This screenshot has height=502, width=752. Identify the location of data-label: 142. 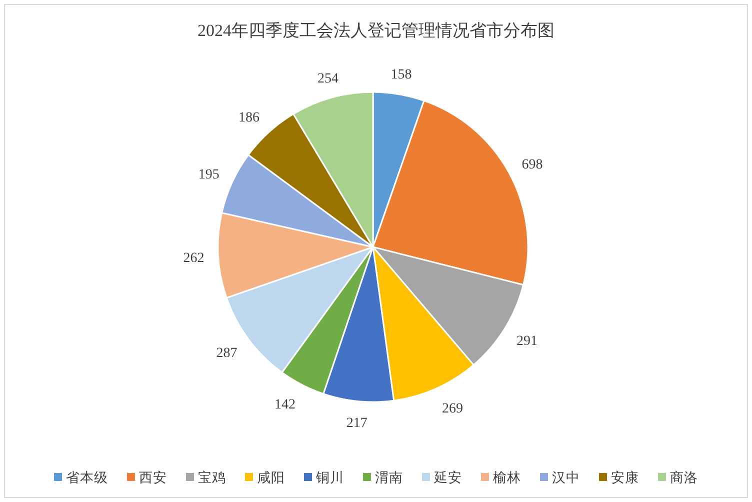
(285, 404).